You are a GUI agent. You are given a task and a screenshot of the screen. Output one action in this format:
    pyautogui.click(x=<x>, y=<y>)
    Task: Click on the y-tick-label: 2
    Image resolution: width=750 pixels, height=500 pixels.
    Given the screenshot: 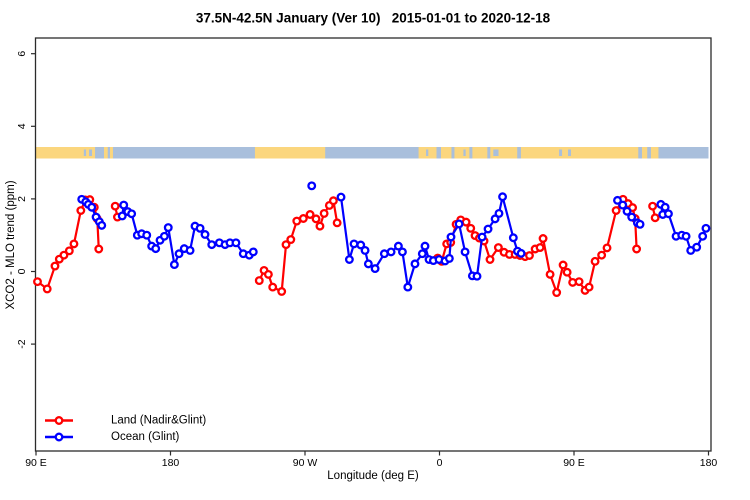 What is the action you would take?
    pyautogui.click(x=22, y=199)
    